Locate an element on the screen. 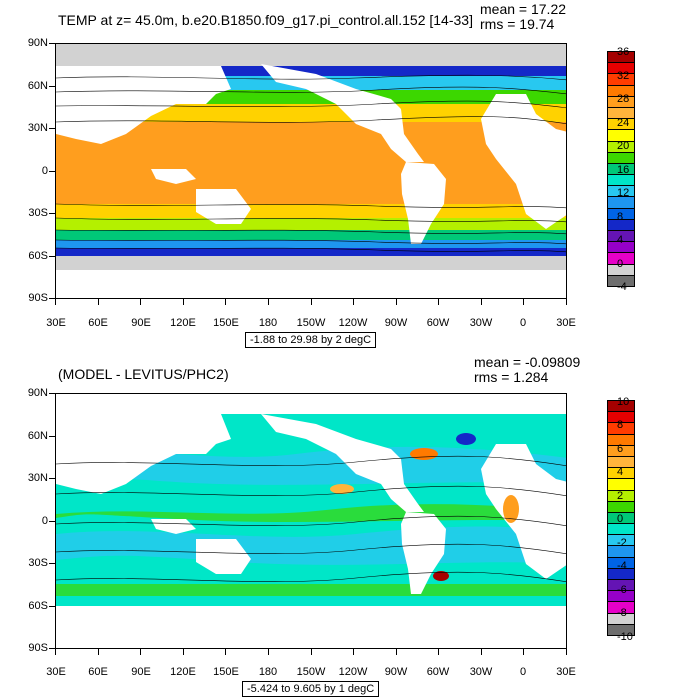 The width and height of the screenshot is (700, 700). top-cbar-label-28: 28 is located at coordinates (623, 99).